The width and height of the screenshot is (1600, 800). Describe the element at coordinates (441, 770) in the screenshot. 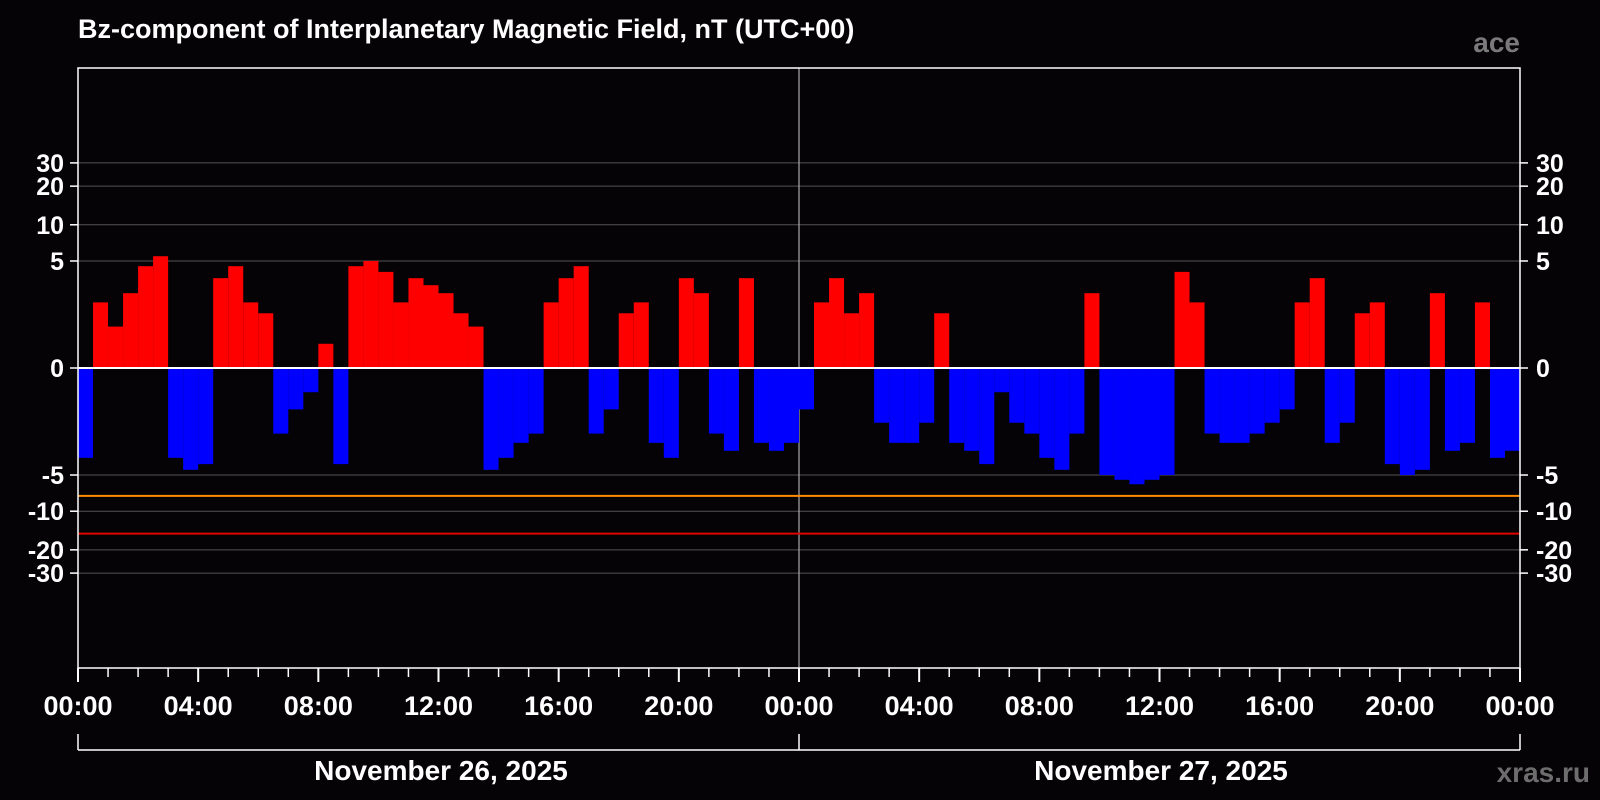

I see `date-label-1: November 26, 2025` at that location.